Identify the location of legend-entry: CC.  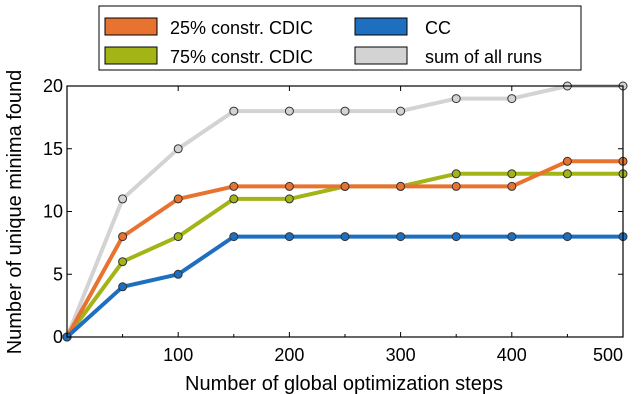
(402, 27).